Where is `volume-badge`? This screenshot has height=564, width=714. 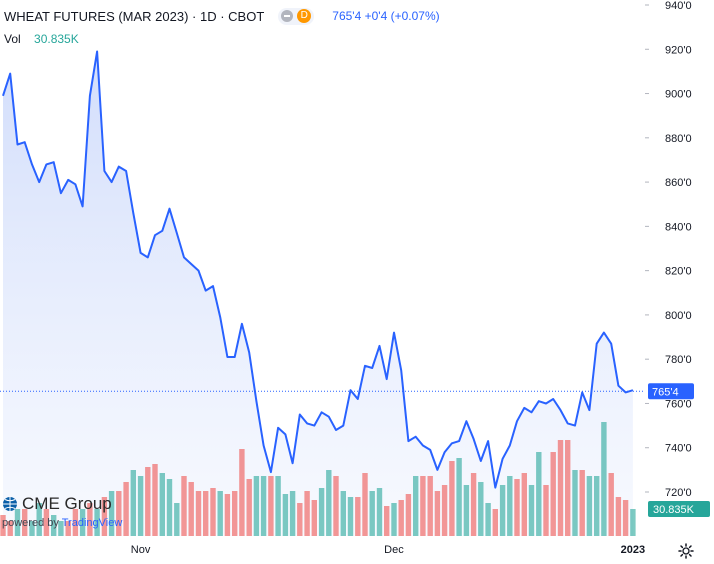 volume-badge is located at coordinates (679, 509).